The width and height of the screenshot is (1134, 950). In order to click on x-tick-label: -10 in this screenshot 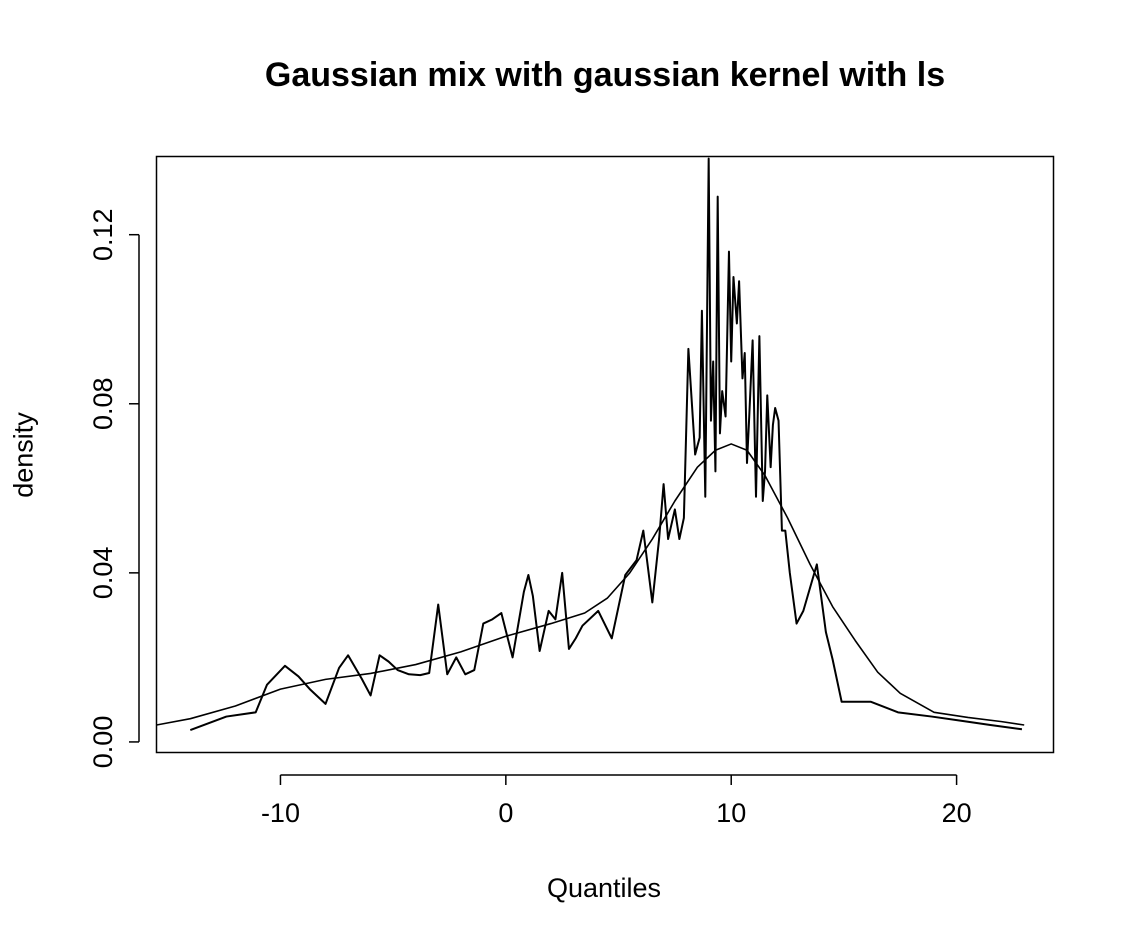, I will do `click(280, 813)`.